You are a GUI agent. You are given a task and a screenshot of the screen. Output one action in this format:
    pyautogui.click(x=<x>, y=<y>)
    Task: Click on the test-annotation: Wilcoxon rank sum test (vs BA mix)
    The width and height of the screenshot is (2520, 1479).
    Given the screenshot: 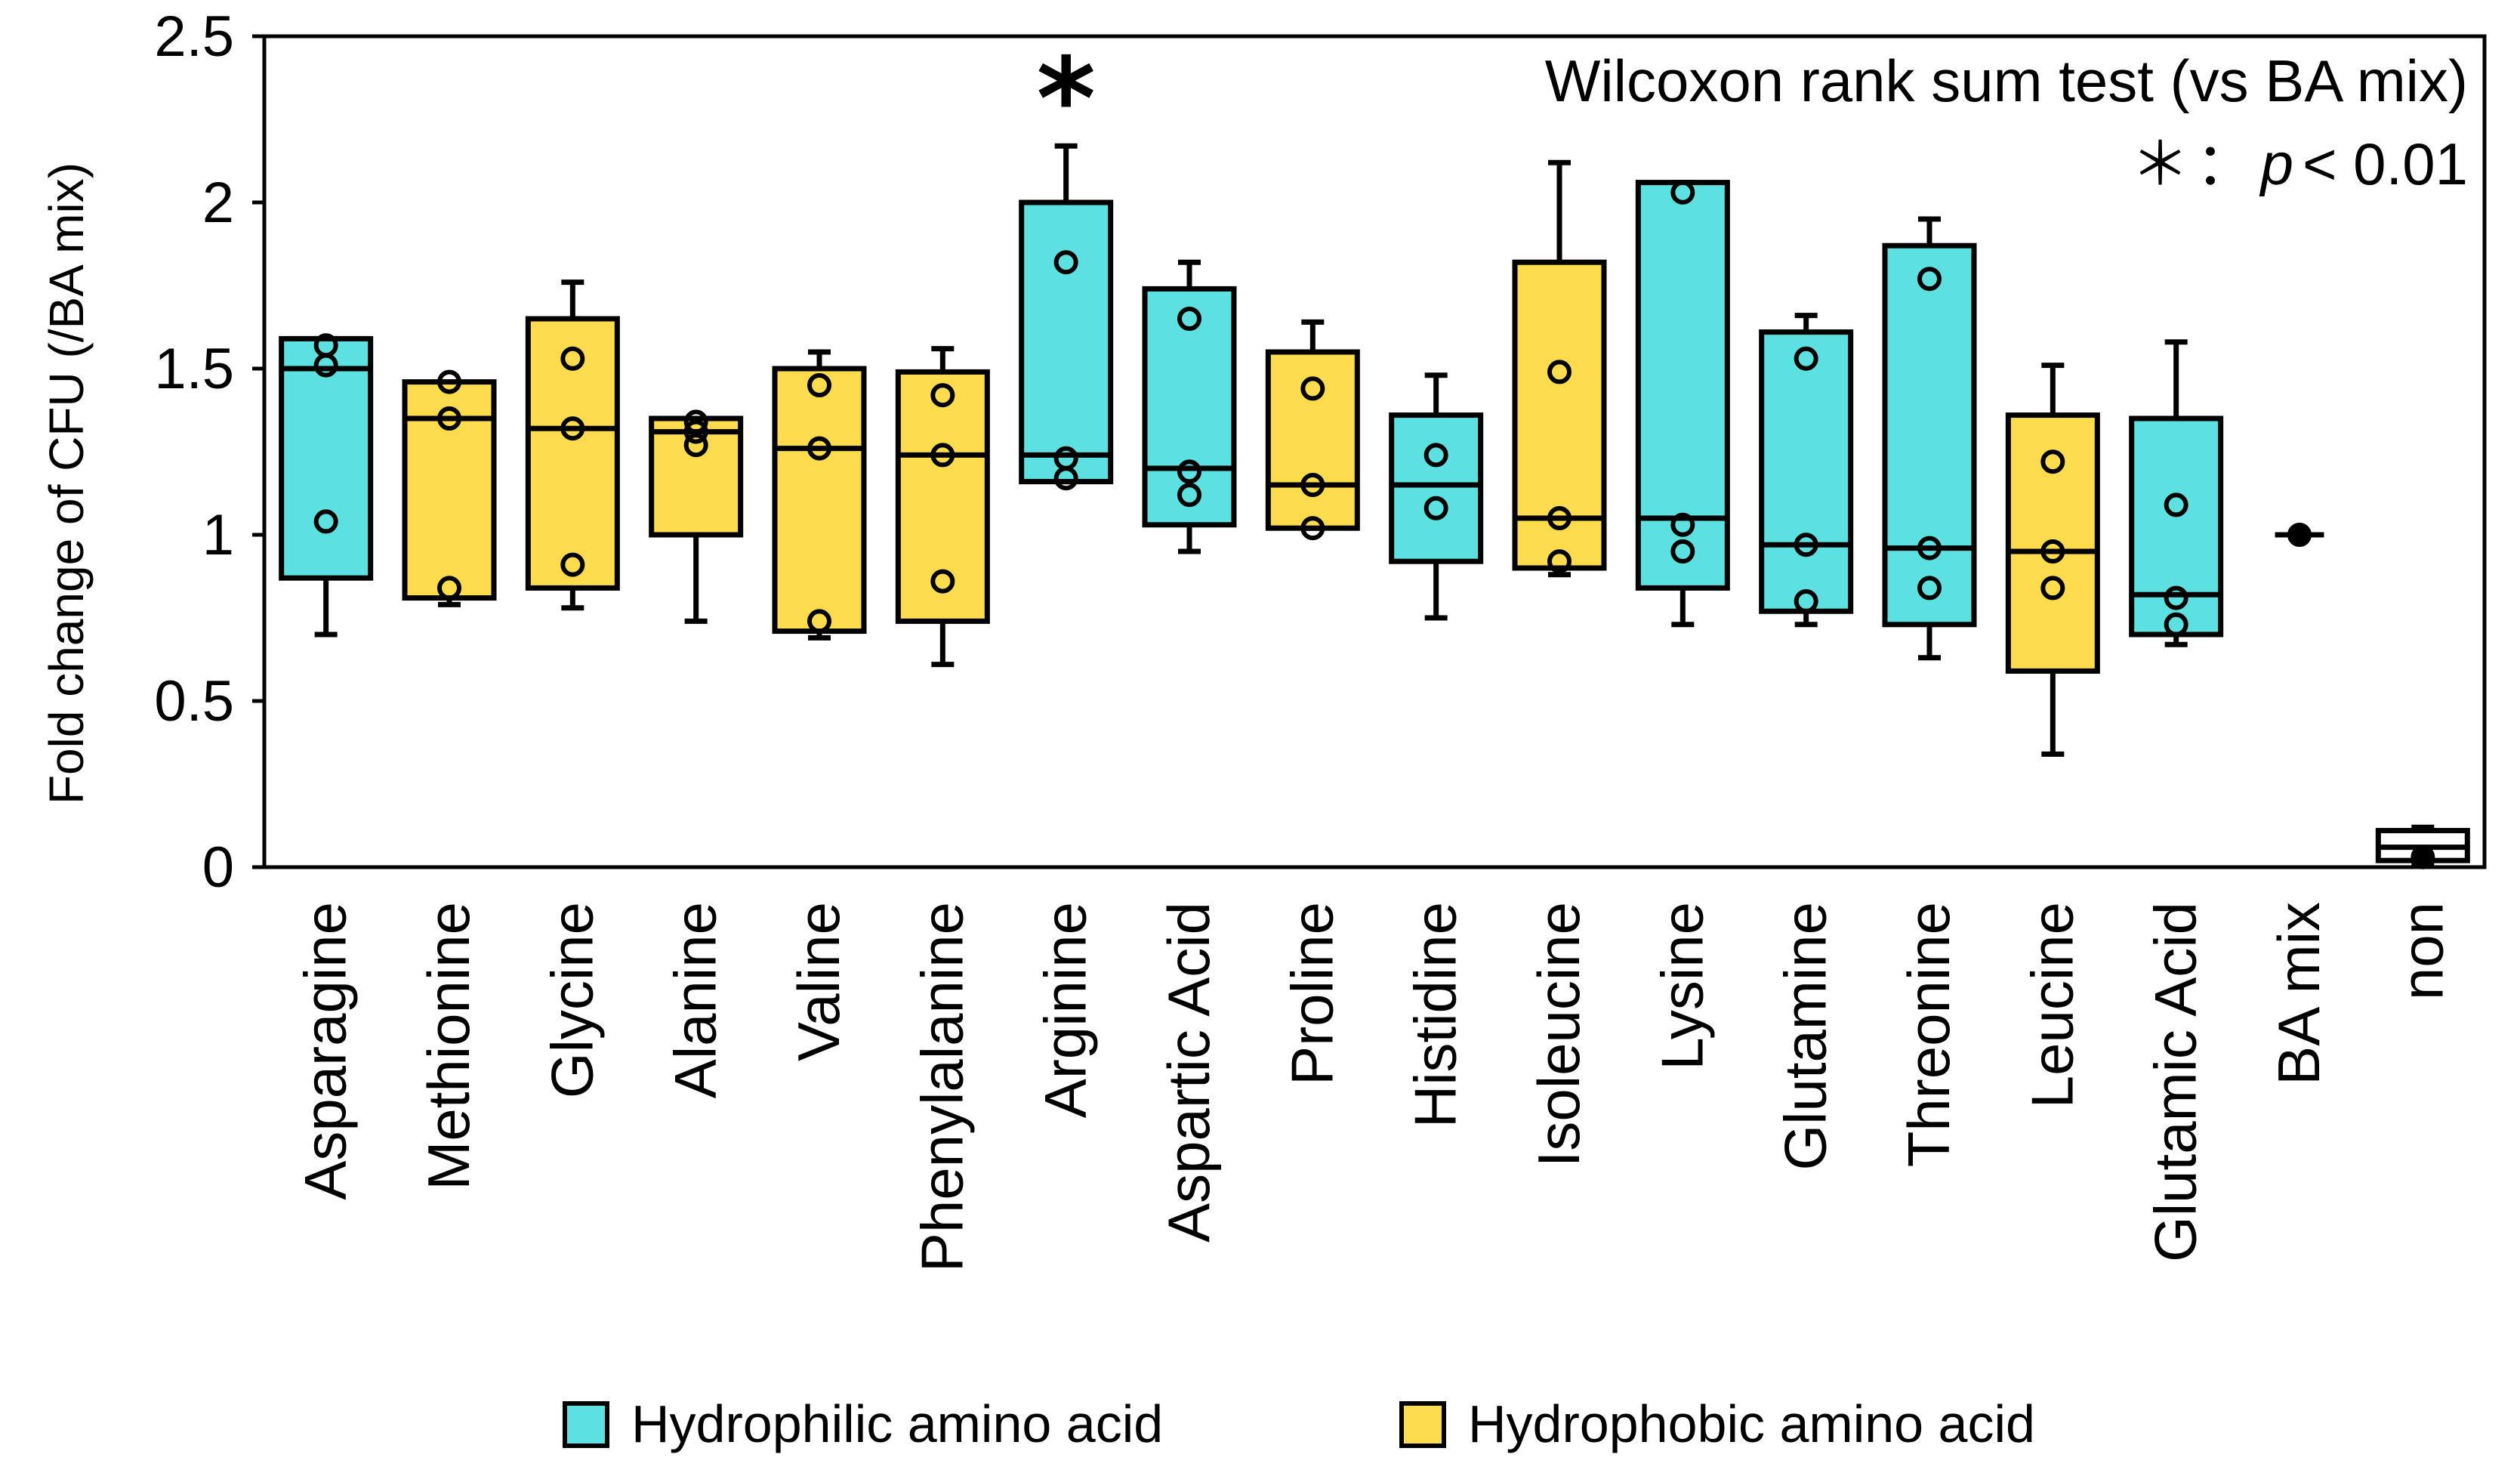 What is the action you would take?
    pyautogui.click(x=2006, y=81)
    